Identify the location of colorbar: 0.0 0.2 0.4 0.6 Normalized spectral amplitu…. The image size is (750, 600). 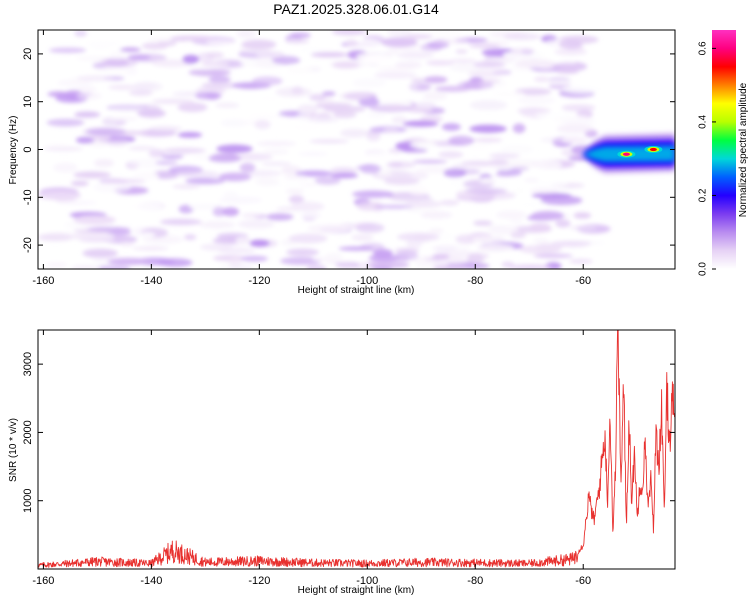
(723, 153).